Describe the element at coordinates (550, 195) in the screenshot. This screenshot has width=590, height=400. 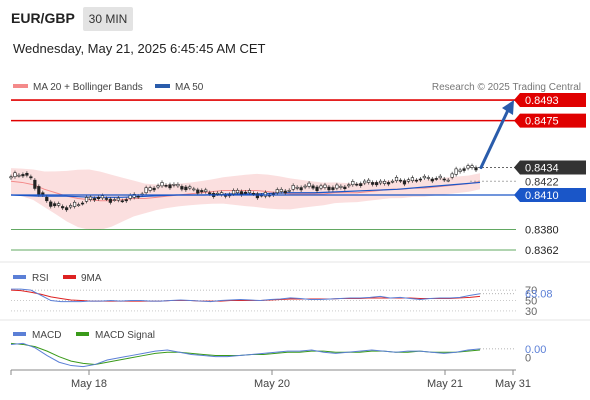
I see `level-tag-0.8410` at that location.